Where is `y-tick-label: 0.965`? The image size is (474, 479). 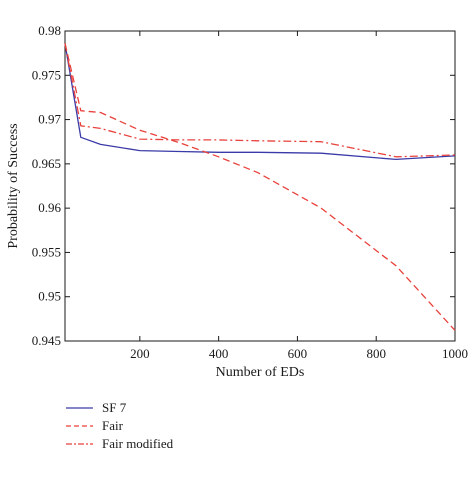
y-tick-label: 0.965 is located at coordinates (46, 163).